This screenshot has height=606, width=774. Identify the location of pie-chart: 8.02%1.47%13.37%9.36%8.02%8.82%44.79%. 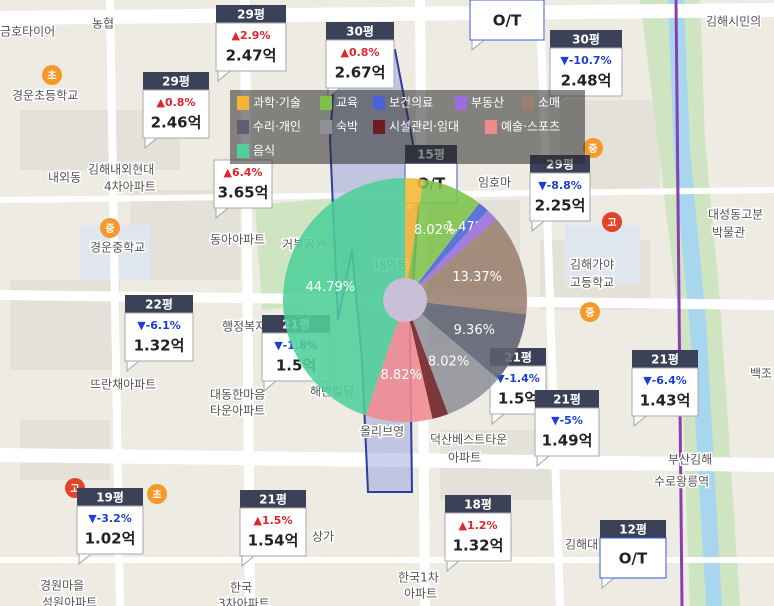
(405, 300).